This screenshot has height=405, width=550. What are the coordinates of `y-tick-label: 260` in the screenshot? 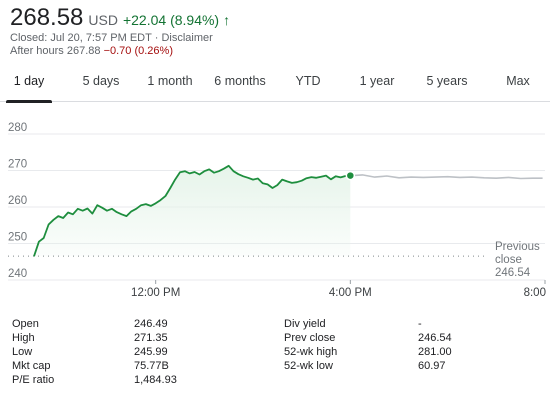 It's located at (17, 201).